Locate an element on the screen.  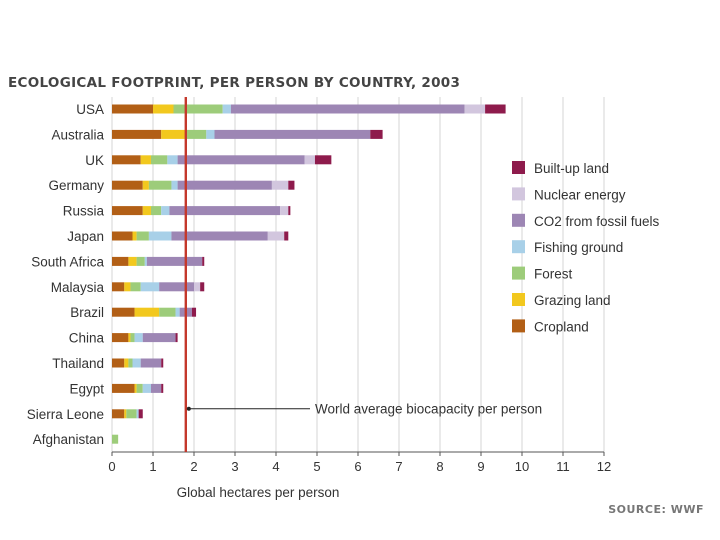
category-label: Sierra Leone is located at coordinates (65, 414).